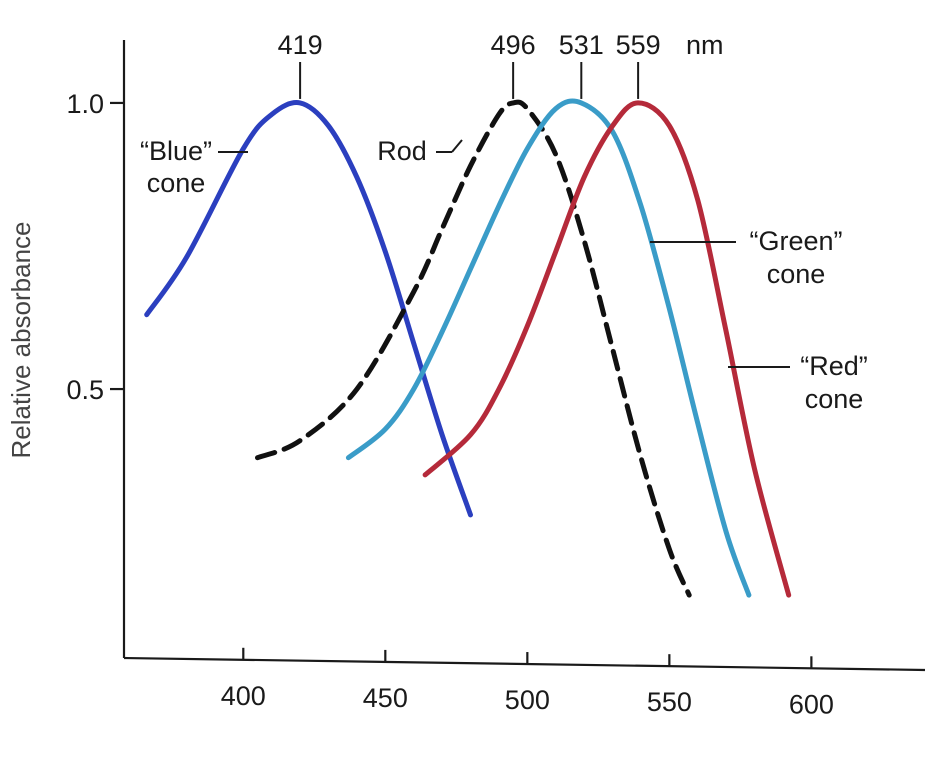  Describe the element at coordinates (795, 241) in the screenshot. I see `green-cone-label: “Green”` at that location.